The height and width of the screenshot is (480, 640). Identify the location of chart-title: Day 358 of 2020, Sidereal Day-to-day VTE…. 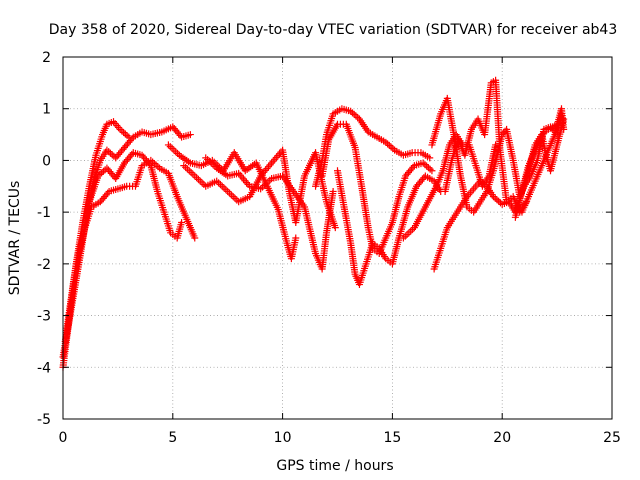
(333, 30).